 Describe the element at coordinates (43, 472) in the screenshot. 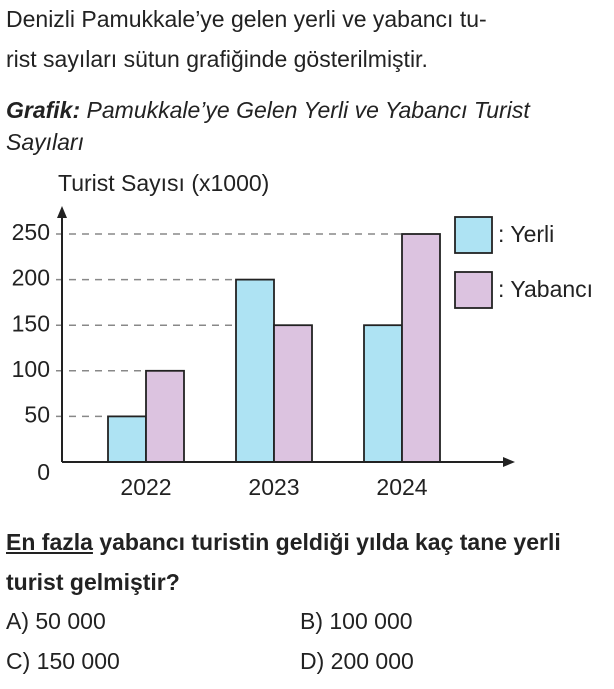

I see `y-tick-label: 0` at that location.